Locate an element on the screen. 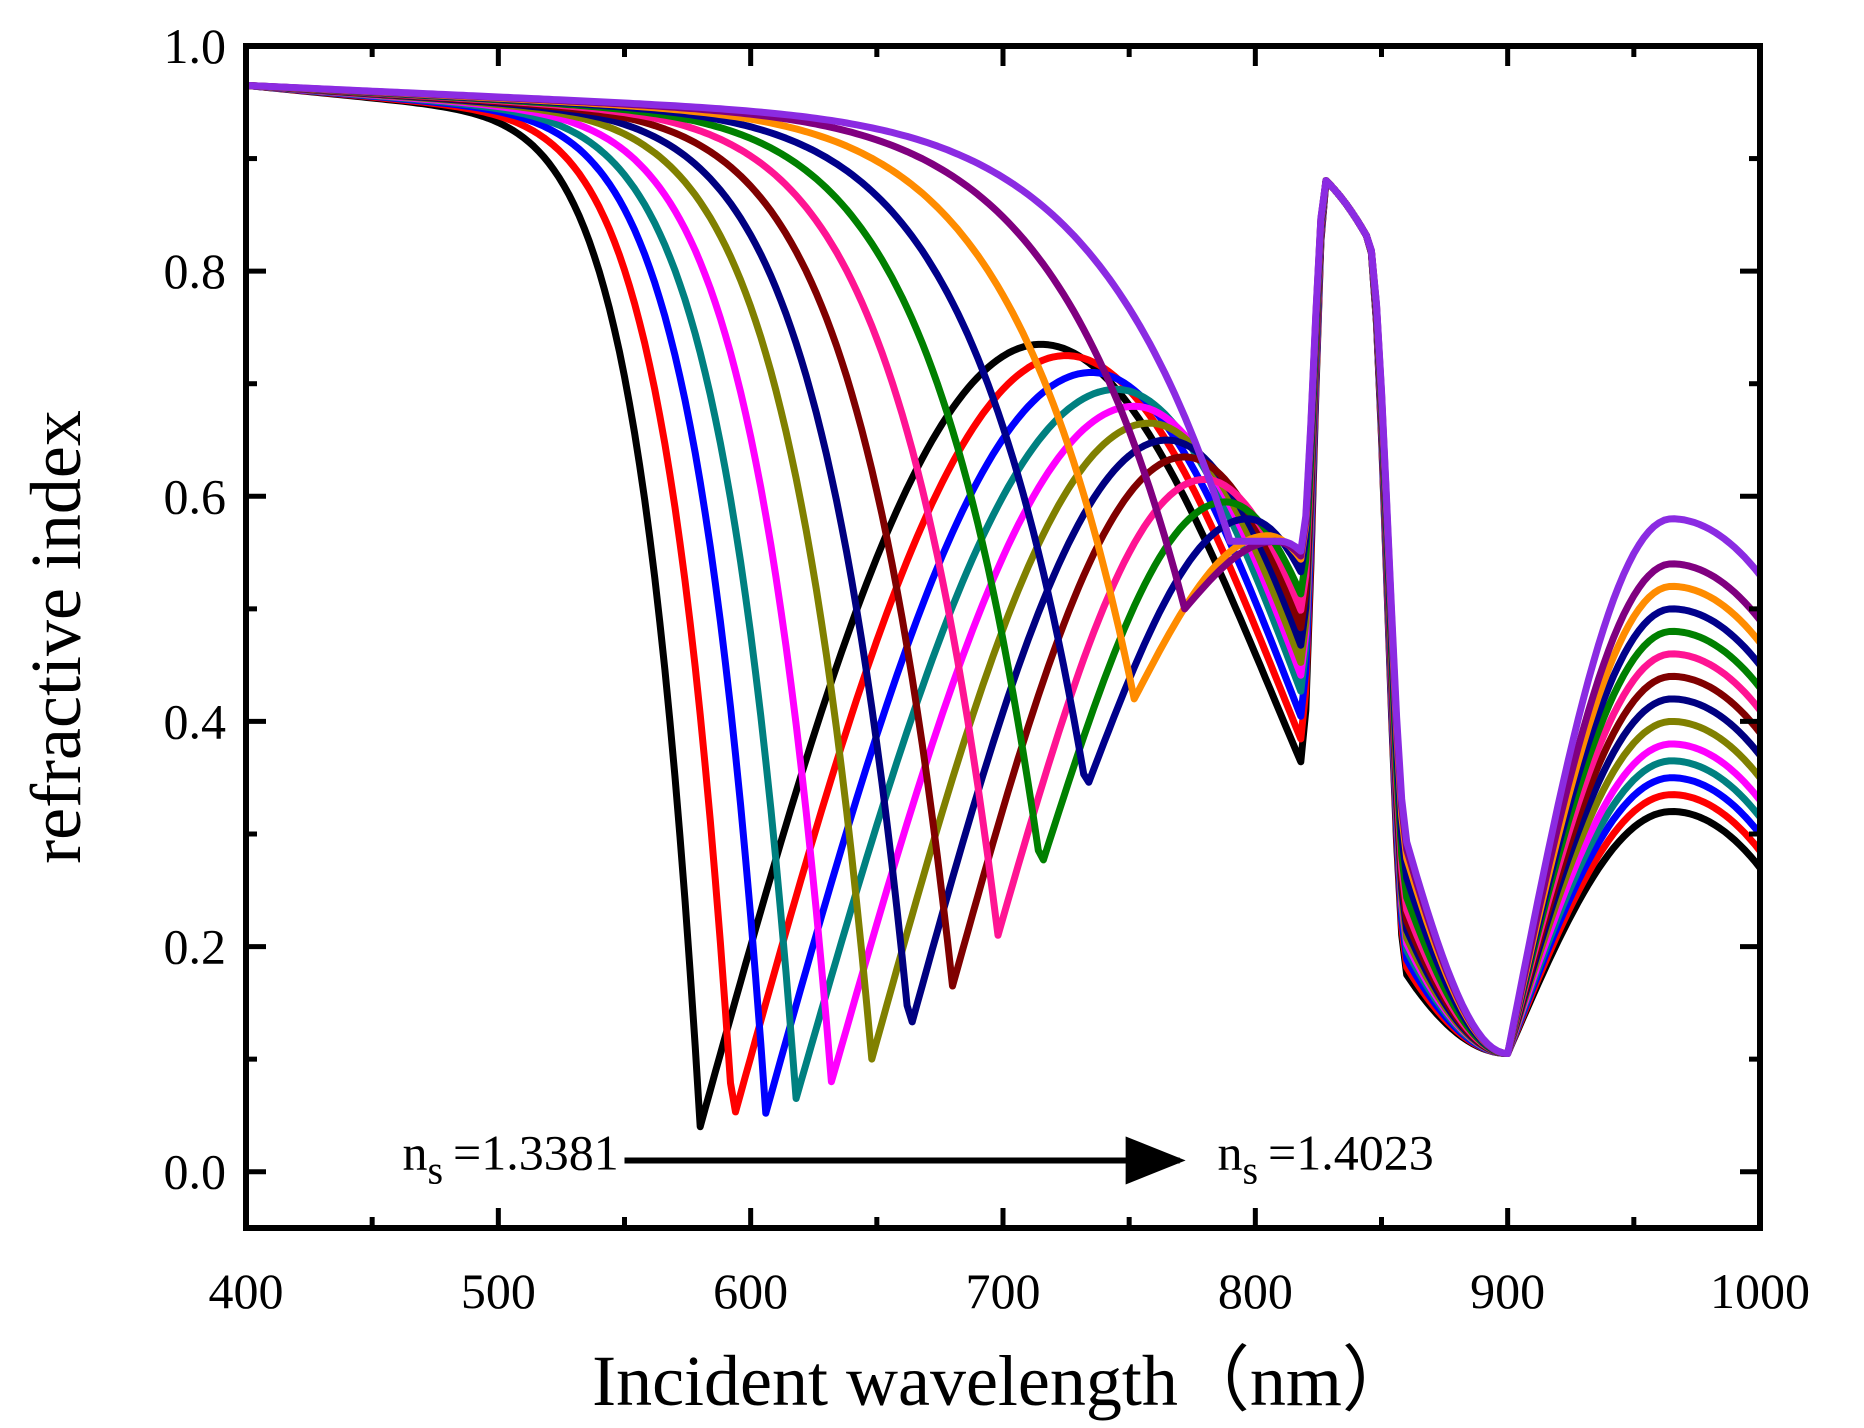  y-tick-label: 0.8 is located at coordinates (195, 271).